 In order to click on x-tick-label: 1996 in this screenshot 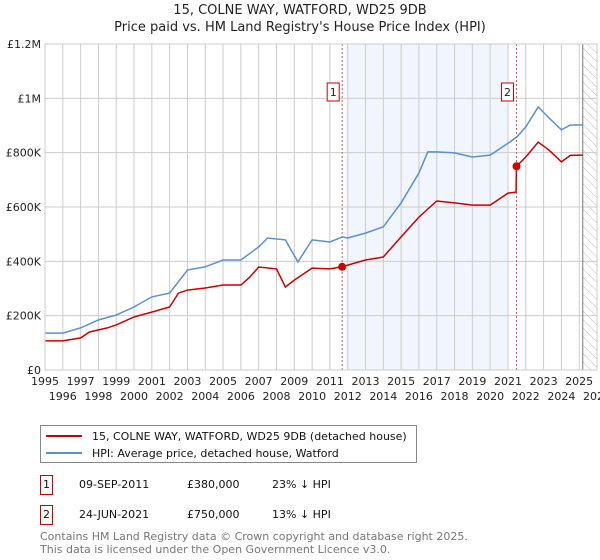, I will do `click(63, 396)`.